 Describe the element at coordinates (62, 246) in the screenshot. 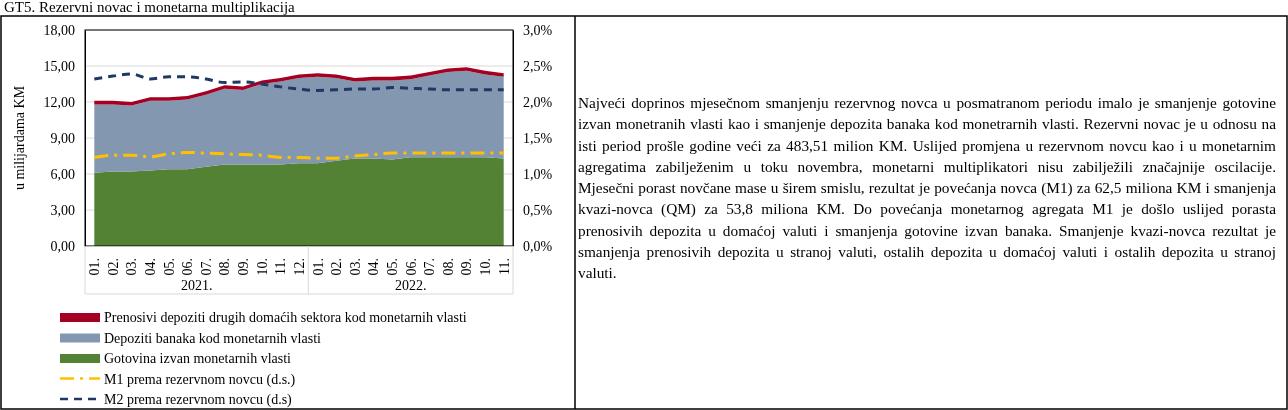

I see `y-tick-label: 0,00` at that location.